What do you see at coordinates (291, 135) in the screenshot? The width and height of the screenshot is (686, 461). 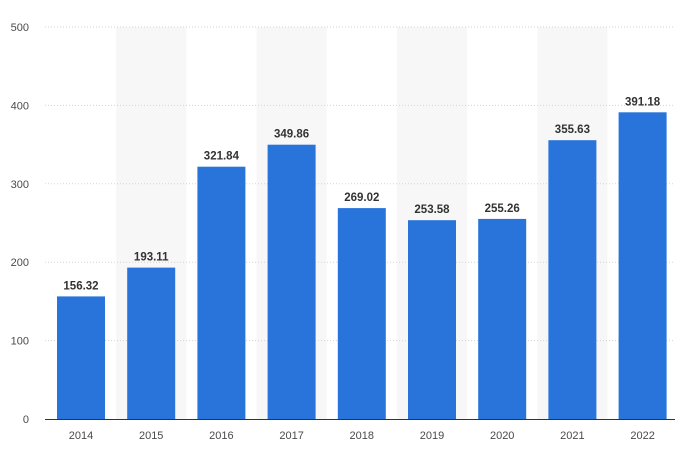 I see `data-label-2017: 349.86` at bounding box center [291, 135].